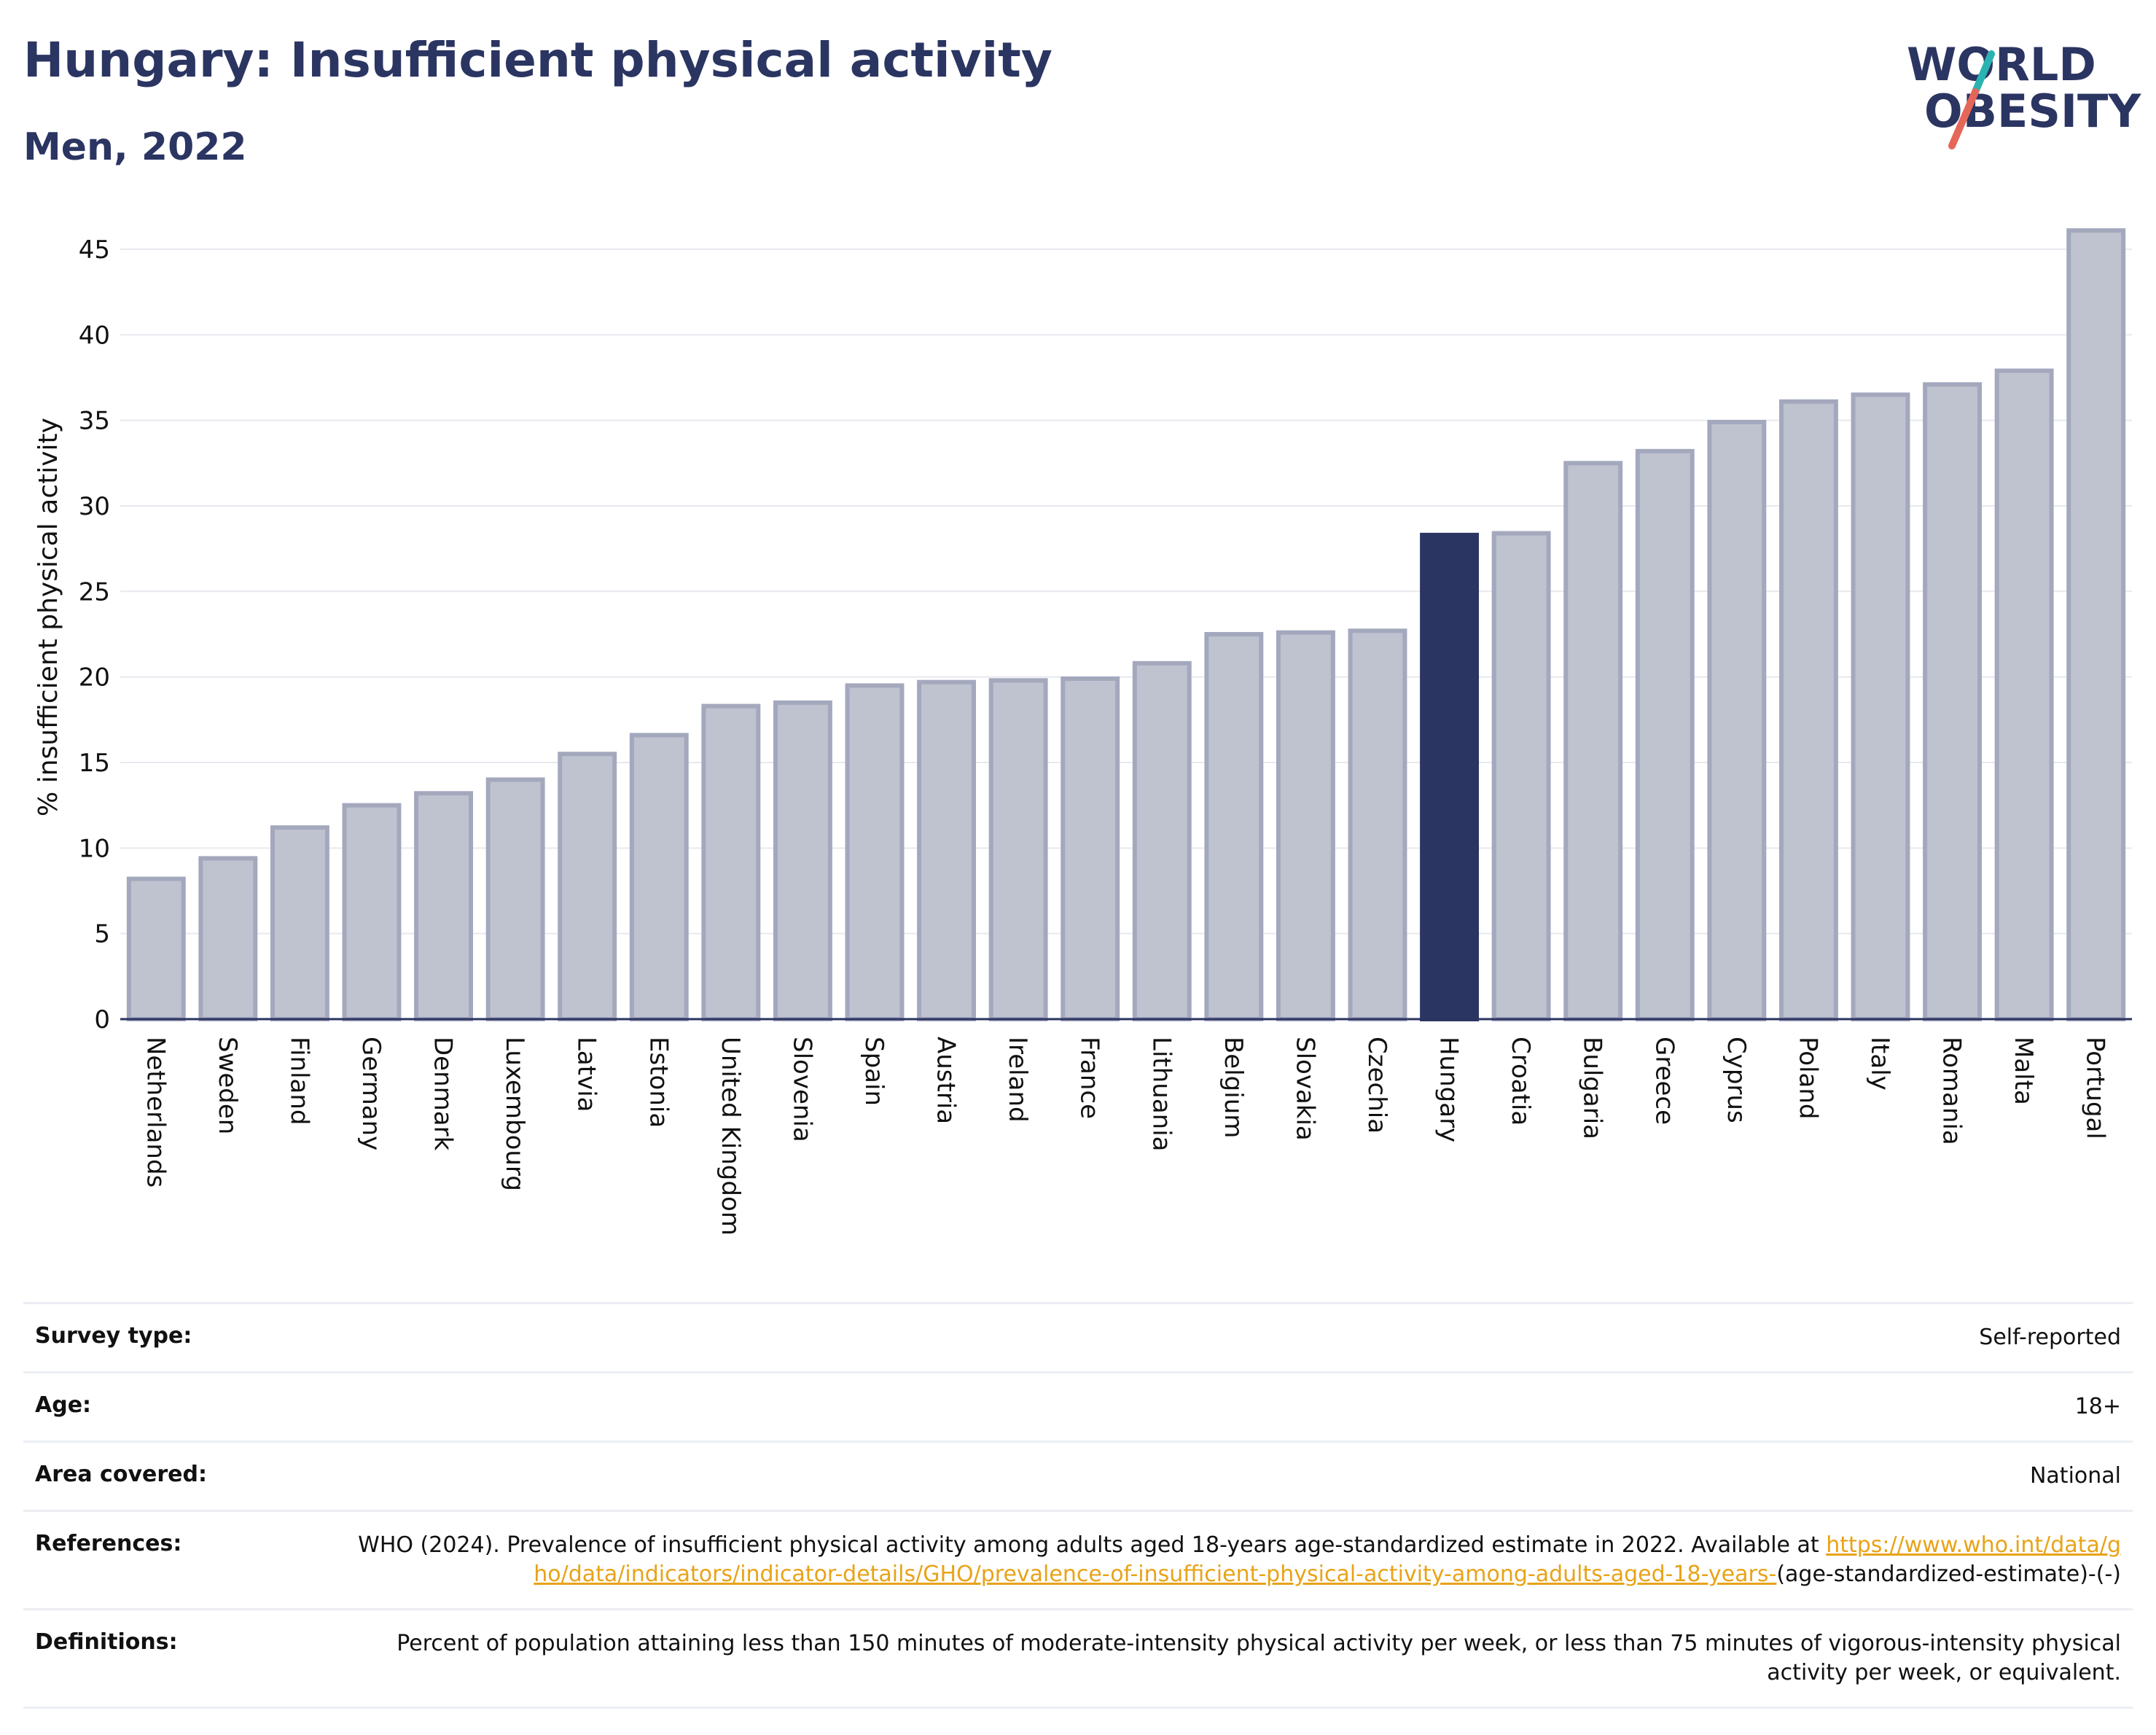  I want to click on age-value: 18+, so click(2097, 1406).